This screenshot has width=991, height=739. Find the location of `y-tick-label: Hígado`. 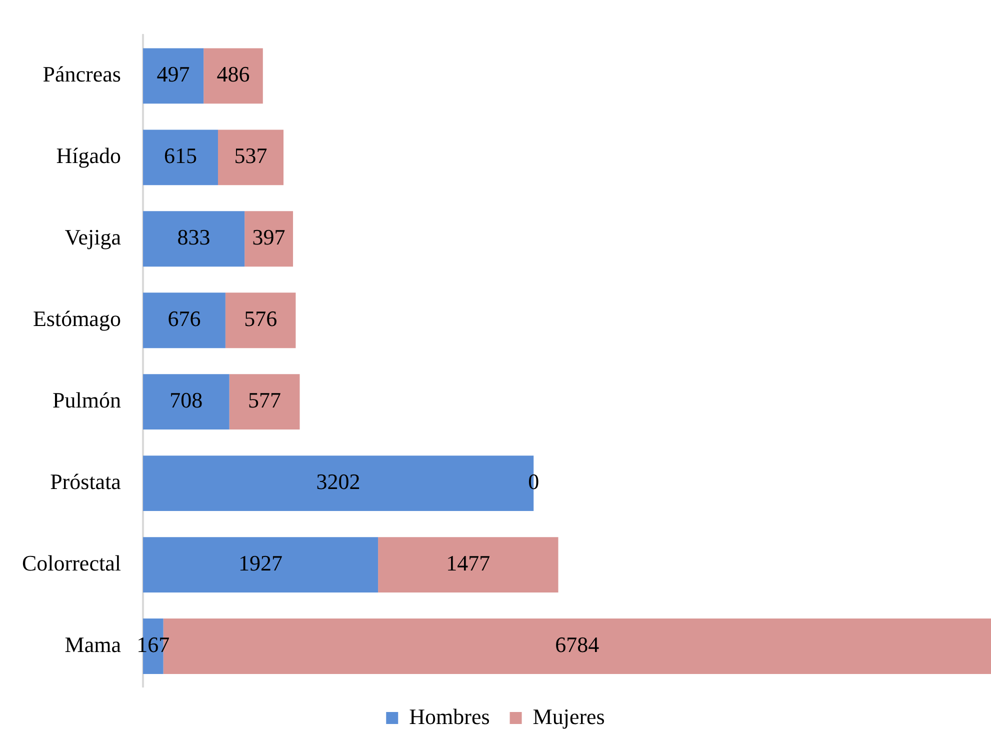

y-tick-label: Hígado is located at coordinates (88, 155).